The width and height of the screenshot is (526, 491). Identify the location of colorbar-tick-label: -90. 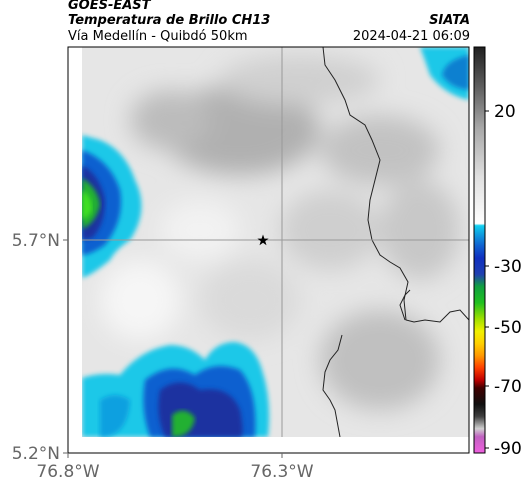
(508, 449).